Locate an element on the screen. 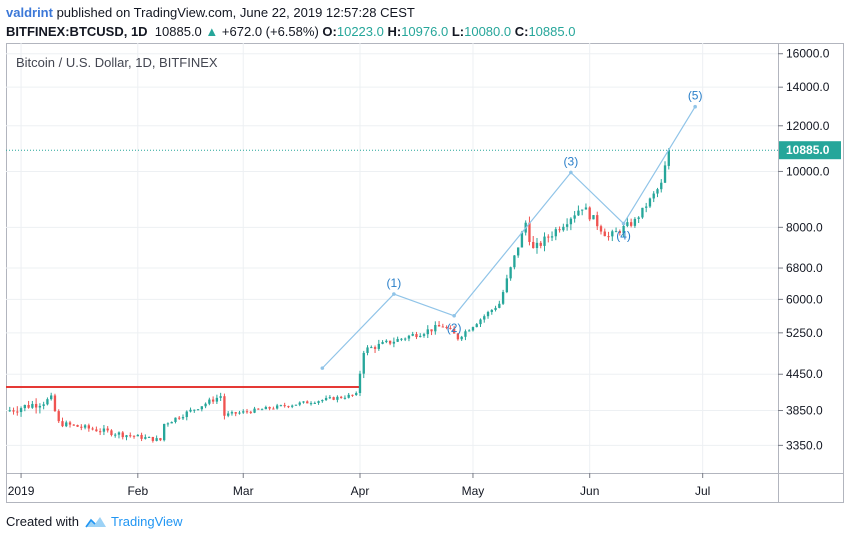  price-tick-label: 6000.0 is located at coordinates (804, 299).